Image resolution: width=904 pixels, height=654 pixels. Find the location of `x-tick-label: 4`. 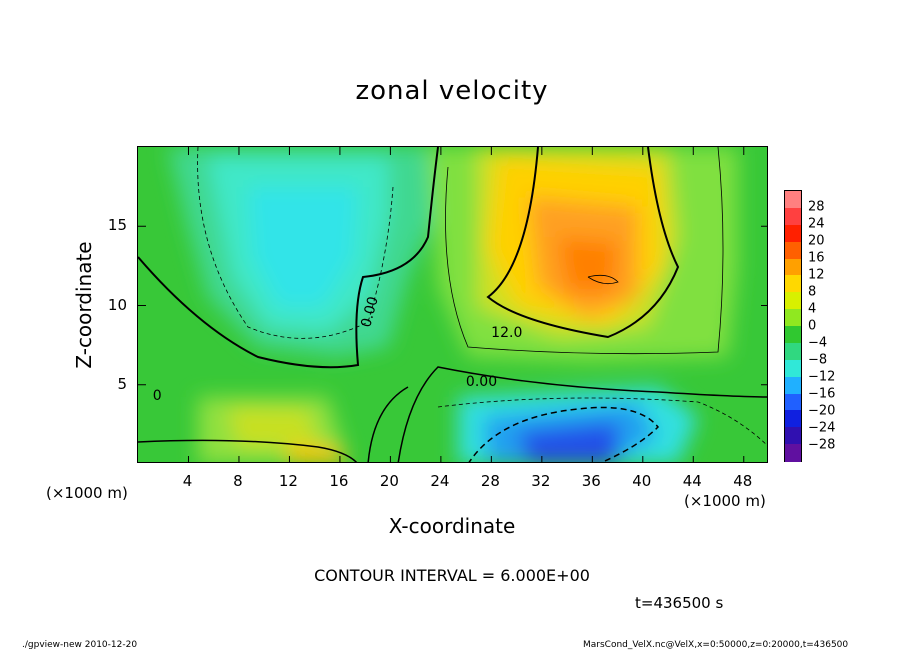

x-tick-label: 4 is located at coordinates (187, 481).